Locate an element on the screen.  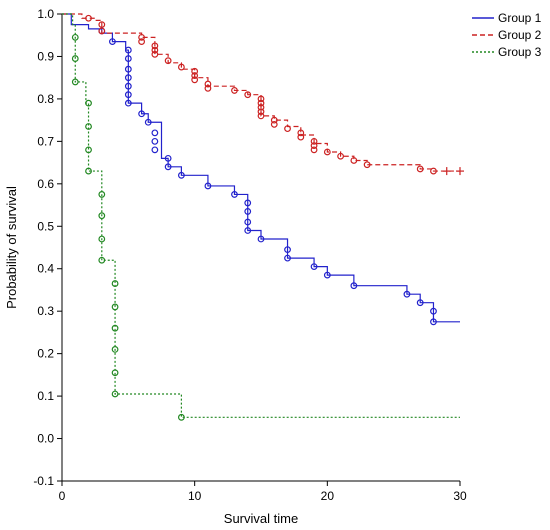
y-tick-label: 0.9 is located at coordinates (45, 56).